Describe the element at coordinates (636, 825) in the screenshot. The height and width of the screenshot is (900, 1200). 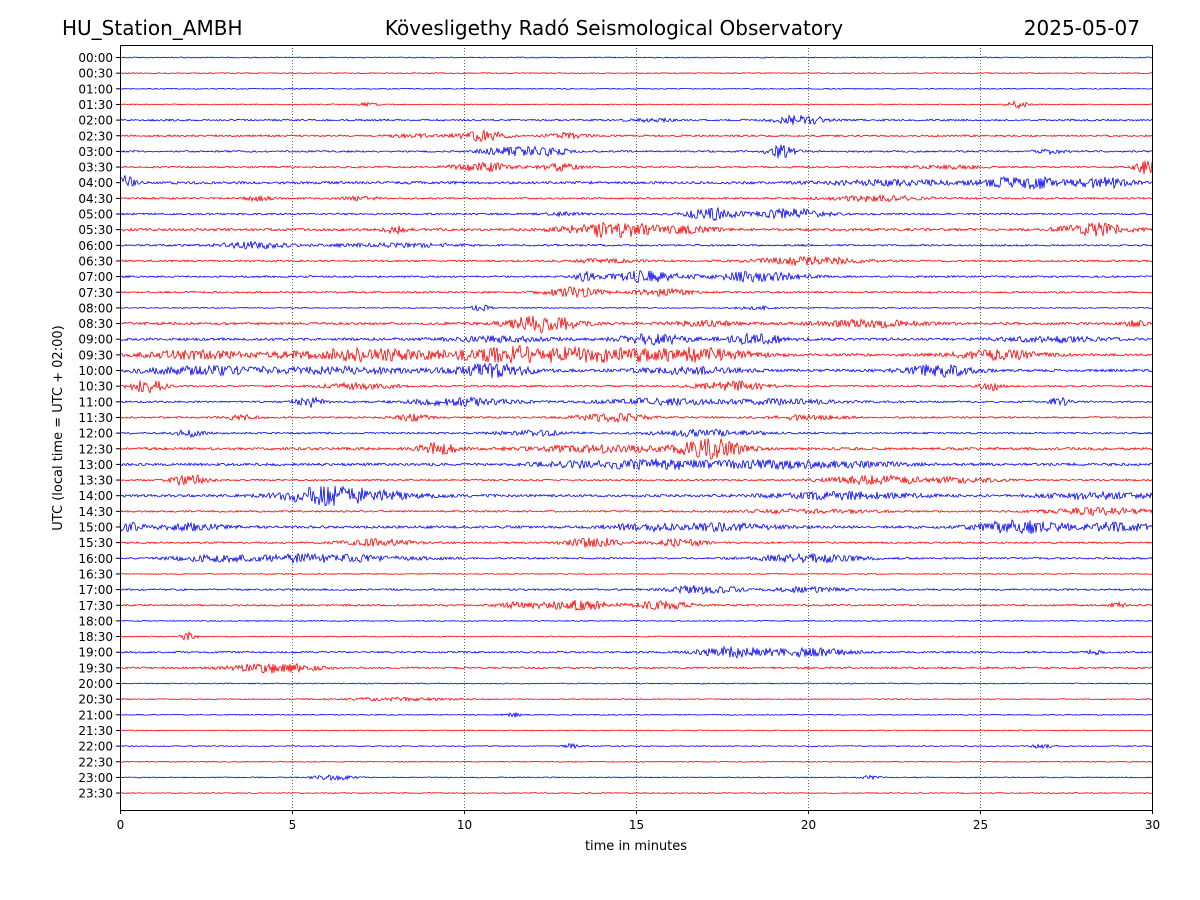
I see `x-tick-label: 15` at that location.